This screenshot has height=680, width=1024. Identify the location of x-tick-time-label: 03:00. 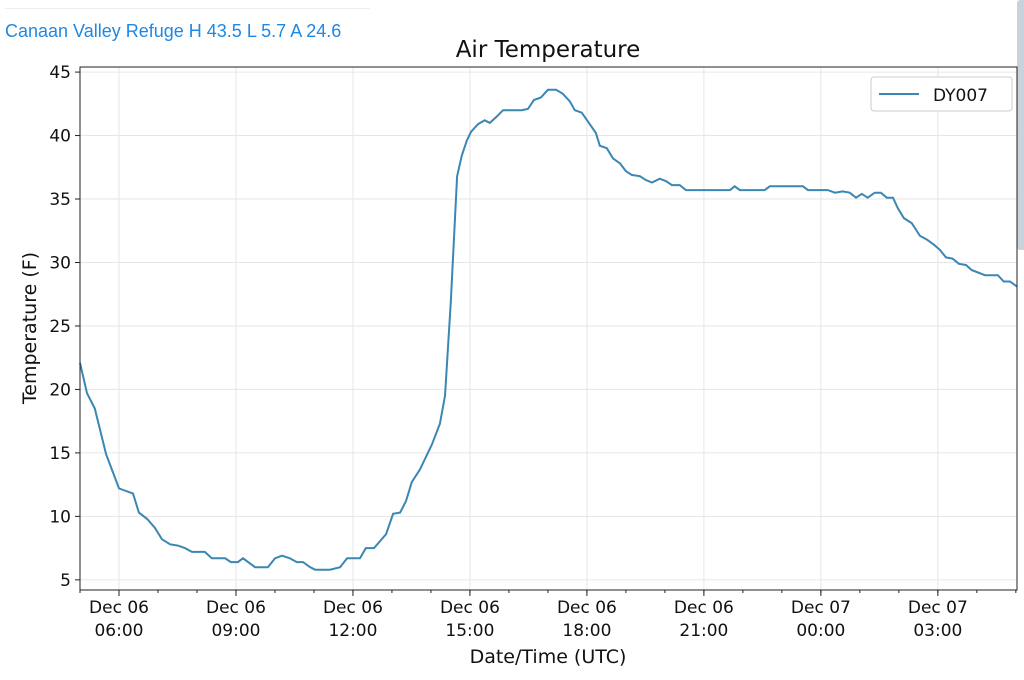
(937, 631).